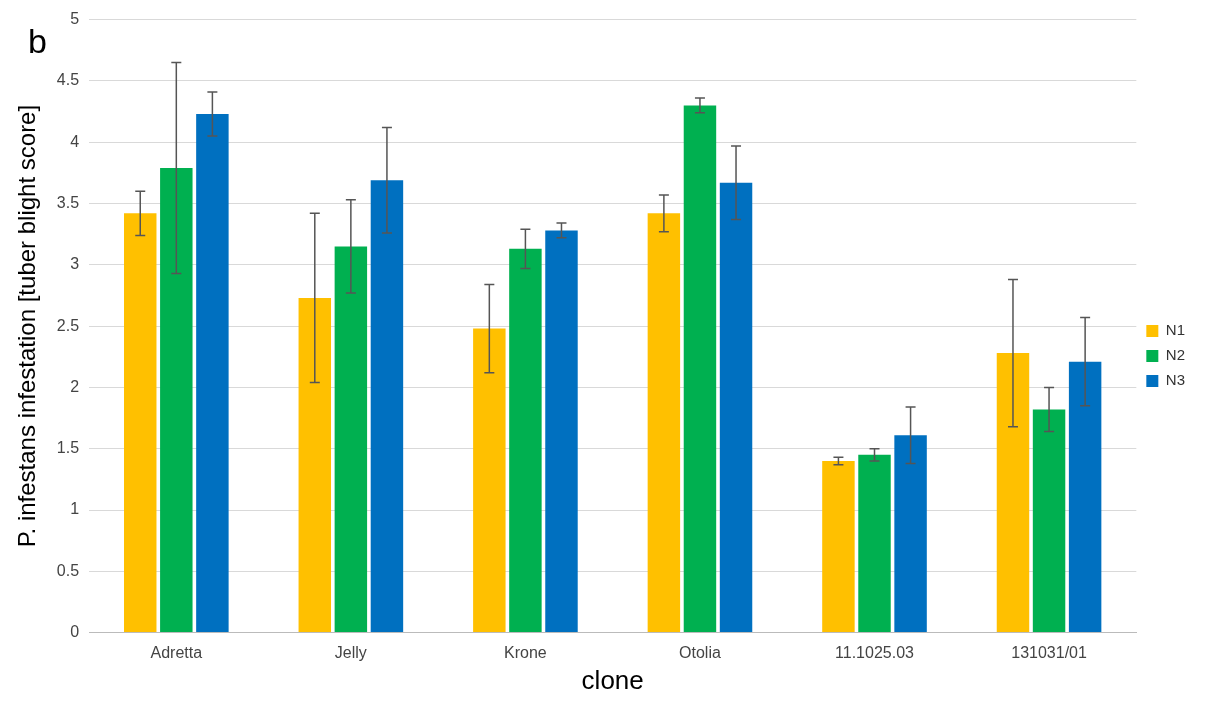 This screenshot has width=1215, height=702. Describe the element at coordinates (68, 448) in the screenshot. I see `y-tick-label: 1.5` at that location.